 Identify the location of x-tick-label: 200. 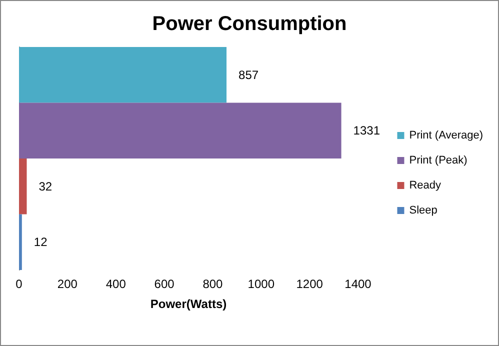
(67, 284).